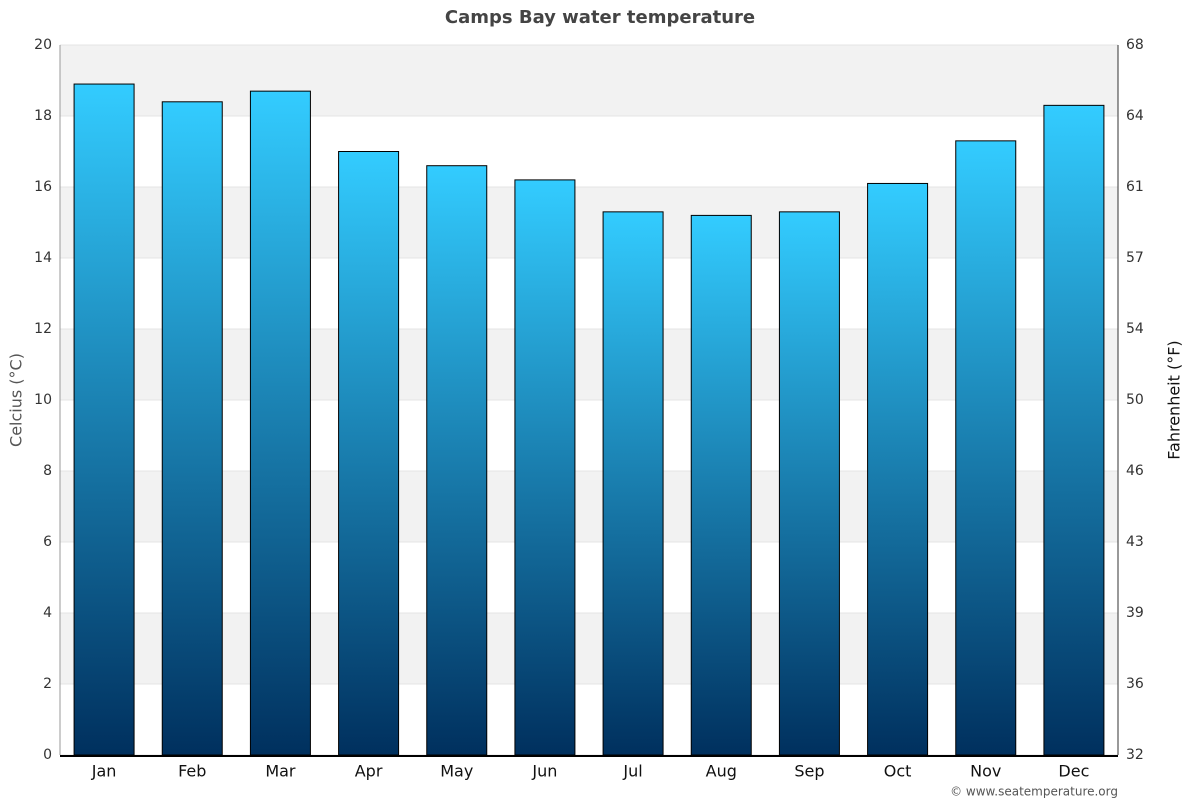 This screenshot has width=1200, height=800. I want to click on x-tick-label: Jul, so click(632, 771).